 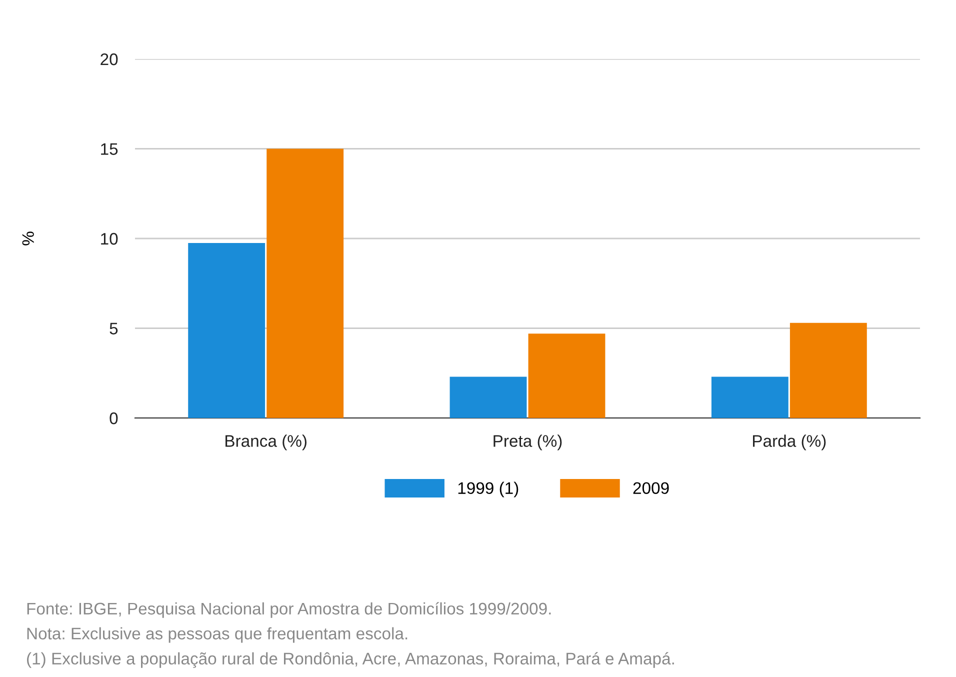 What do you see at coordinates (266, 442) in the screenshot?
I see `x-tick-label: Branca (%)` at bounding box center [266, 442].